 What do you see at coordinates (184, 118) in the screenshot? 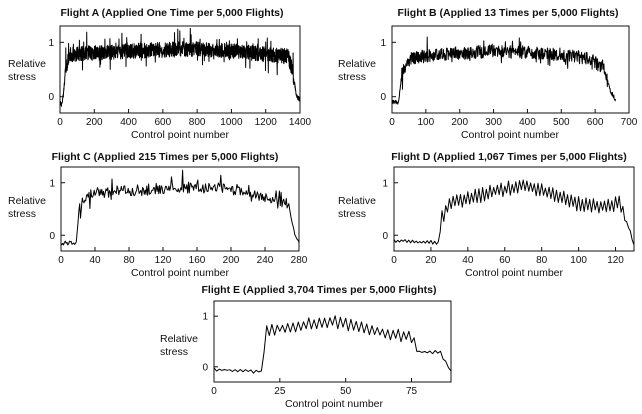
I see `x-axis-ticks: 0 200 400 600 800 1000 1200 1400` at bounding box center [184, 118].